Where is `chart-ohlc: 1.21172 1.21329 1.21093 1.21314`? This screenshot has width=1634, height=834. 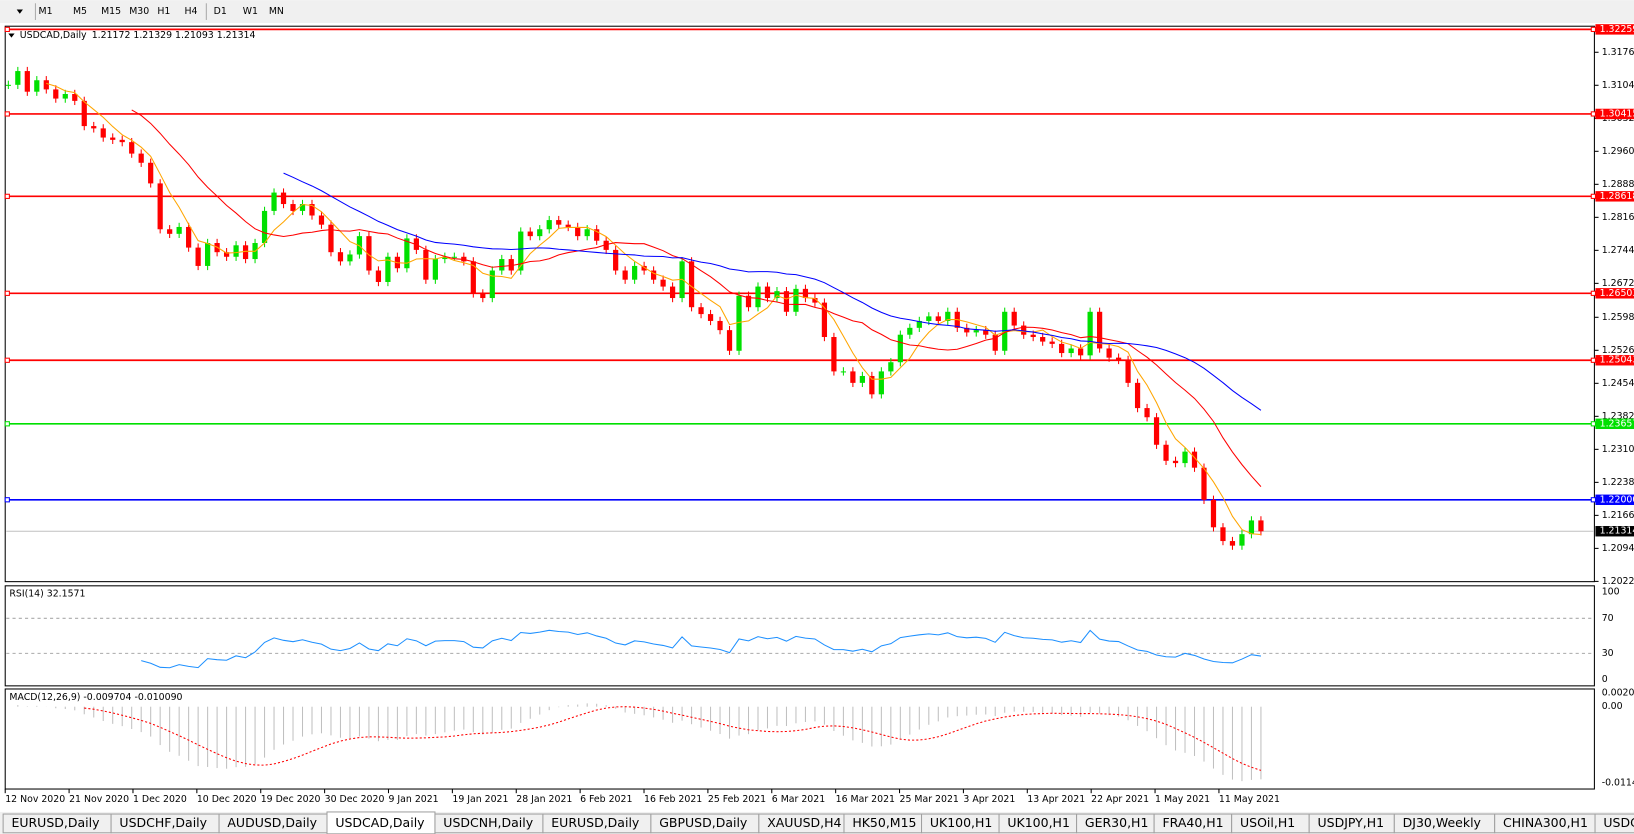 chart-ohlc: 1.21172 1.21329 1.21093 1.21314 is located at coordinates (174, 35).